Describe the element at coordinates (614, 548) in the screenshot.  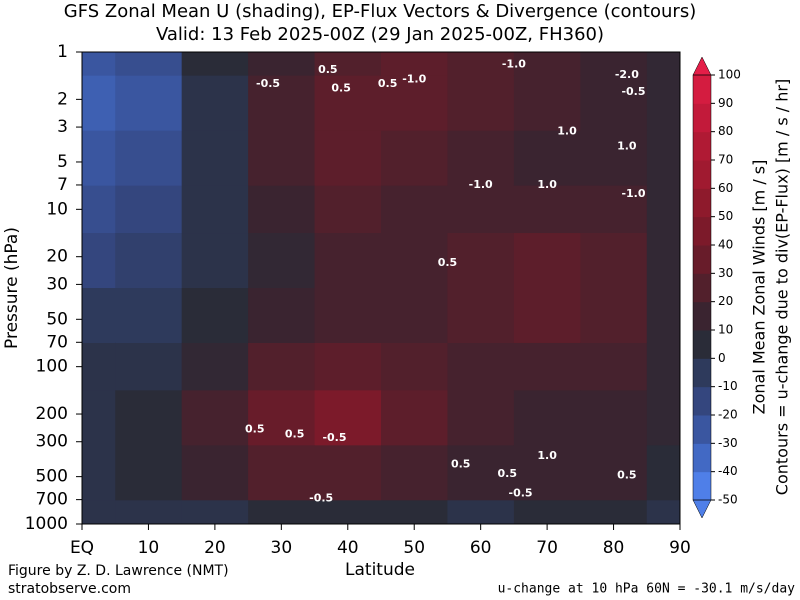
I see `x-tick-label: 80` at that location.